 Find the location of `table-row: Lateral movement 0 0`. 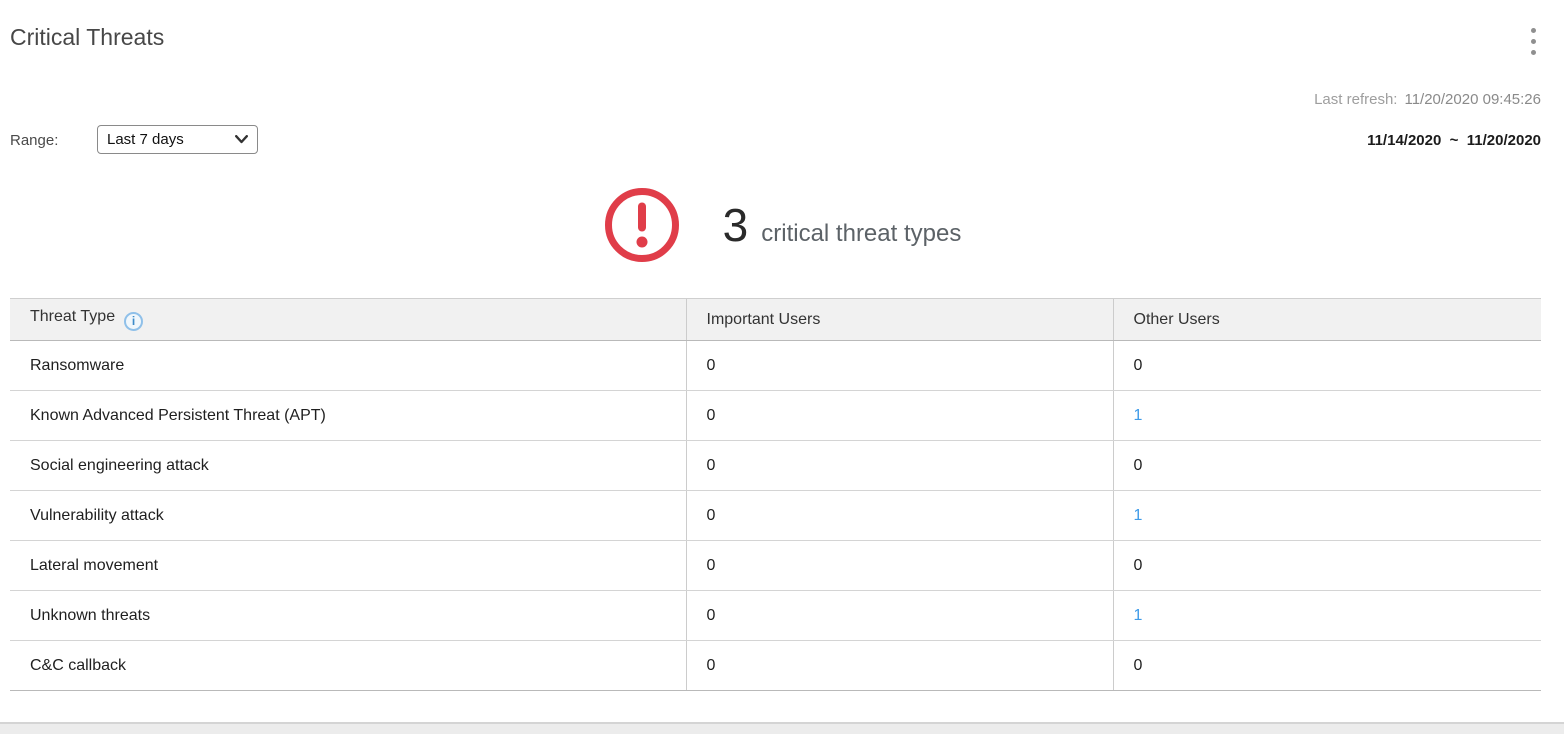

table-row: Lateral movement 0 0 is located at coordinates (775, 565).